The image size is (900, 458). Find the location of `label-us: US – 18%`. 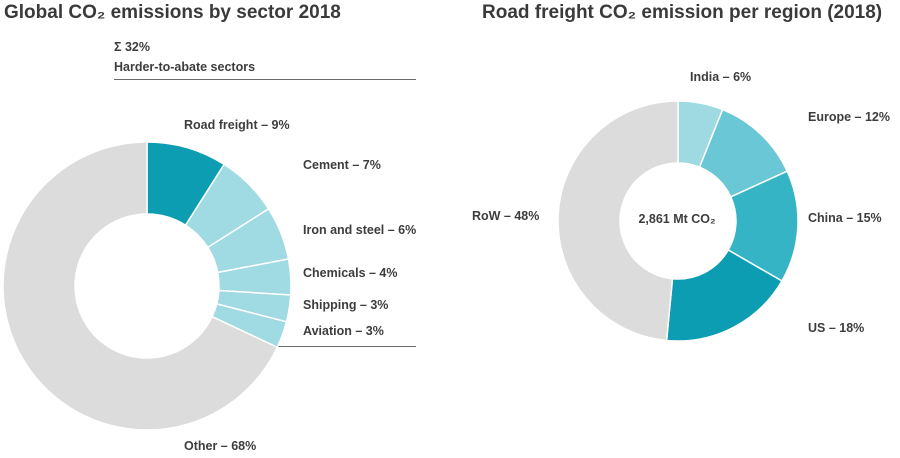

label-us: US – 18% is located at coordinates (836, 328).